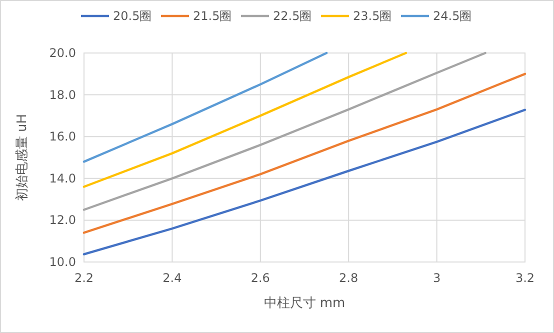  I want to click on y-tick-label: 14.0, so click(62, 178).